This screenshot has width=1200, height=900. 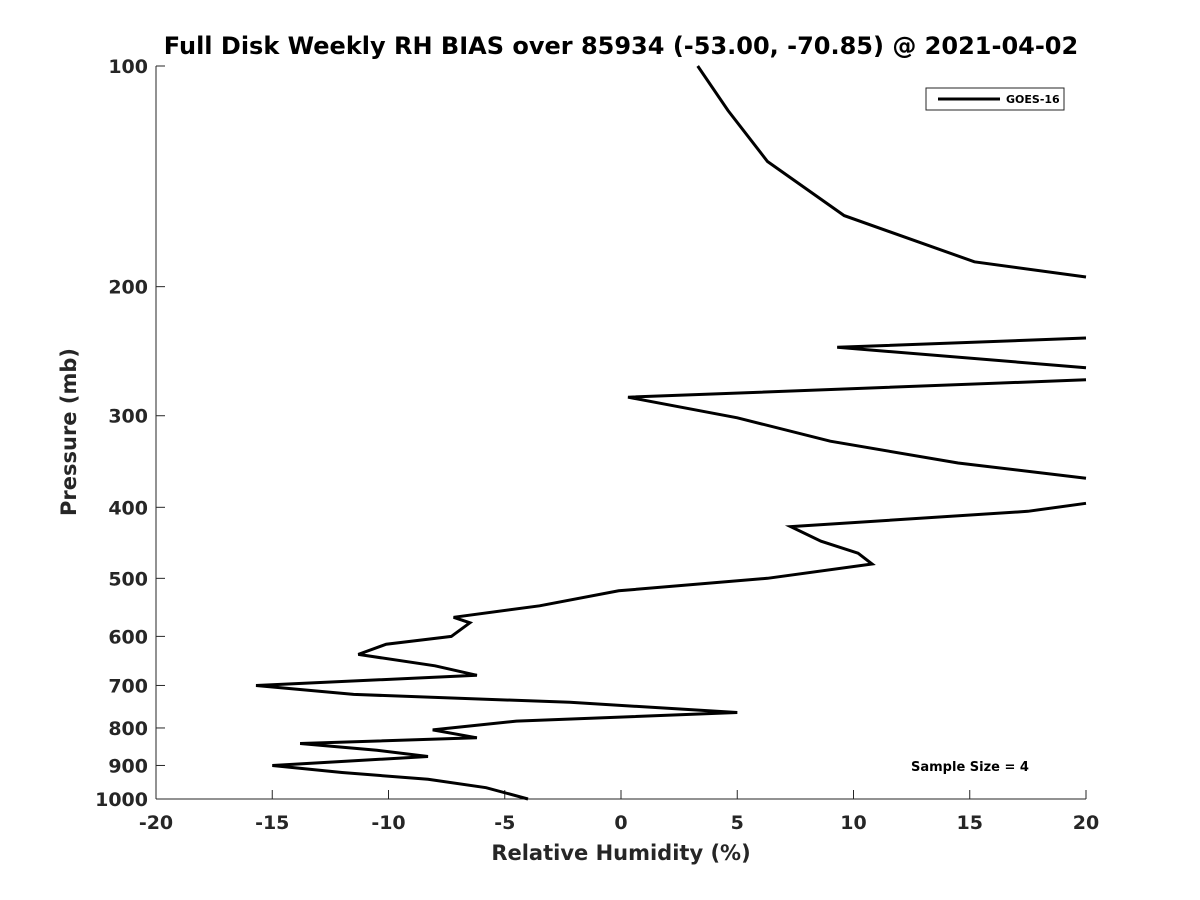 I want to click on x-tick-label: -10, so click(x=388, y=823).